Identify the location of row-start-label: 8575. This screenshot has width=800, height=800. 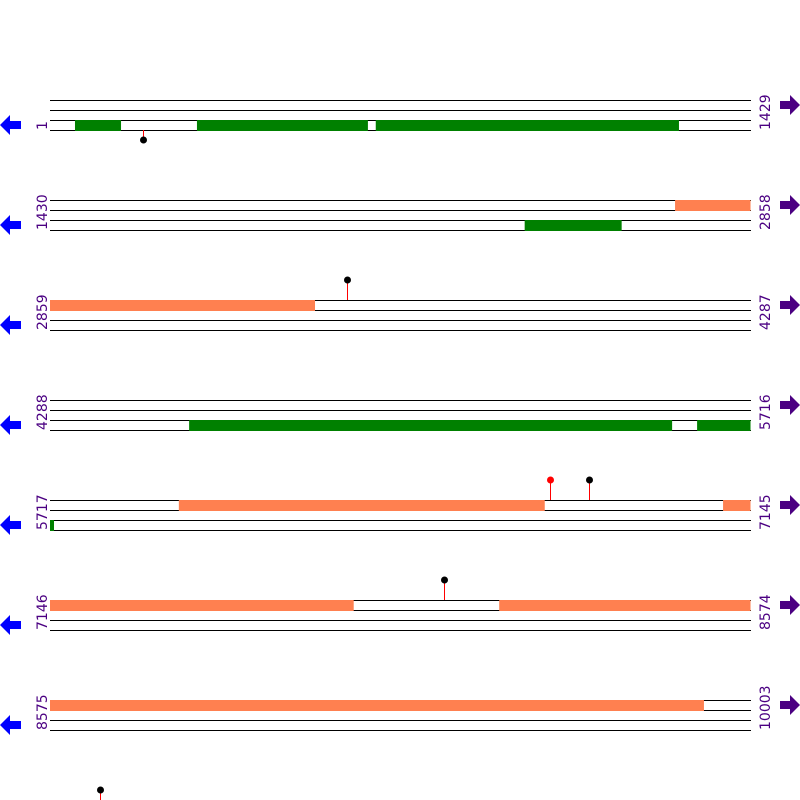
(43, 712).